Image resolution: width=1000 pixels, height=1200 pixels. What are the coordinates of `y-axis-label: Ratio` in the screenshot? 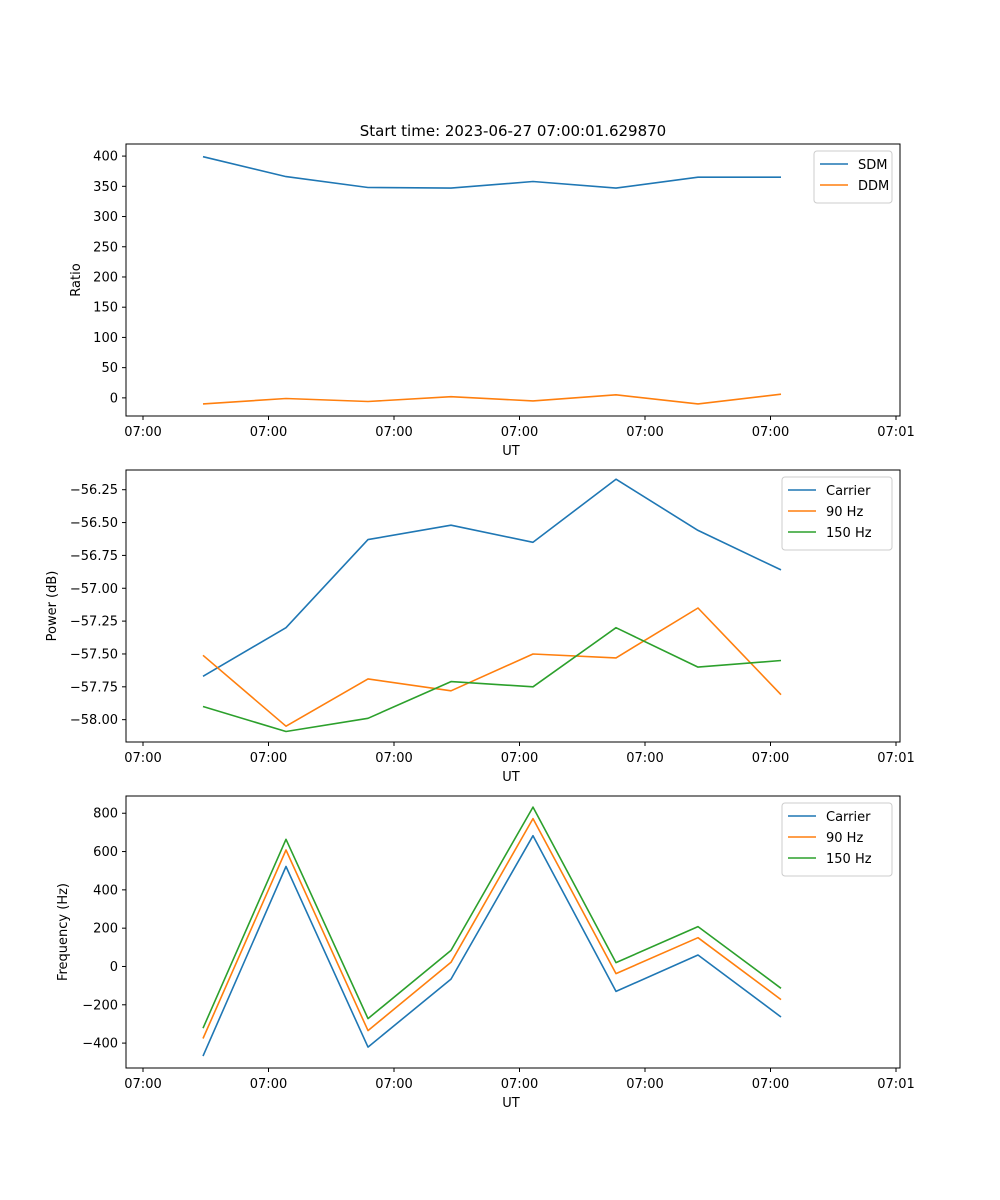 It's located at (76, 279).